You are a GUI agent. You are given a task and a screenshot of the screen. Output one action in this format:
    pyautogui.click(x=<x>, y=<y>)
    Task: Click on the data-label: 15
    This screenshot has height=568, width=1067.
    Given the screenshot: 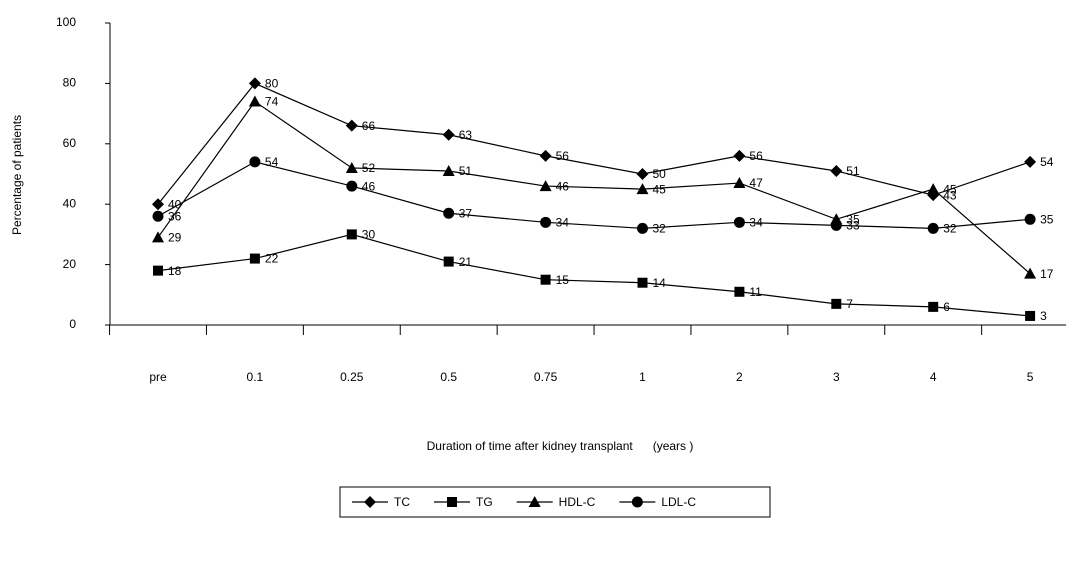 What is the action you would take?
    pyautogui.click(x=563, y=280)
    